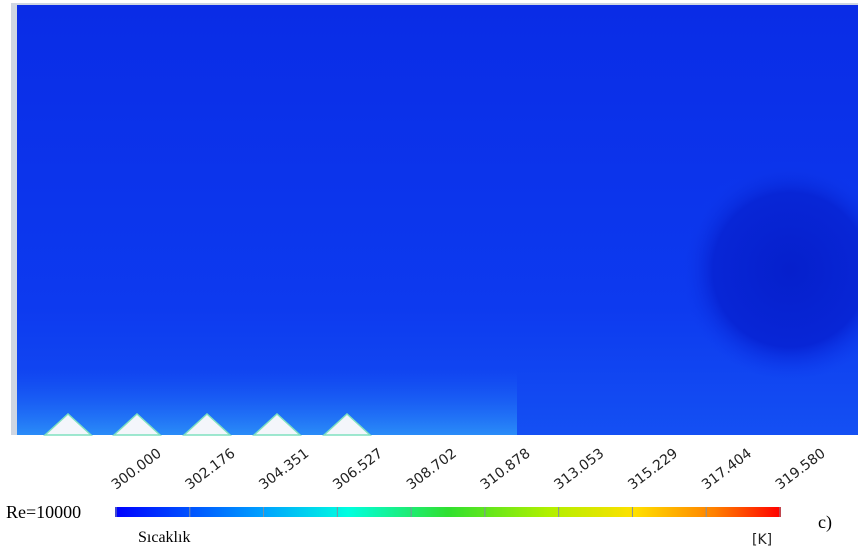 The width and height of the screenshot is (858, 548). I want to click on colorbar, so click(448, 512).